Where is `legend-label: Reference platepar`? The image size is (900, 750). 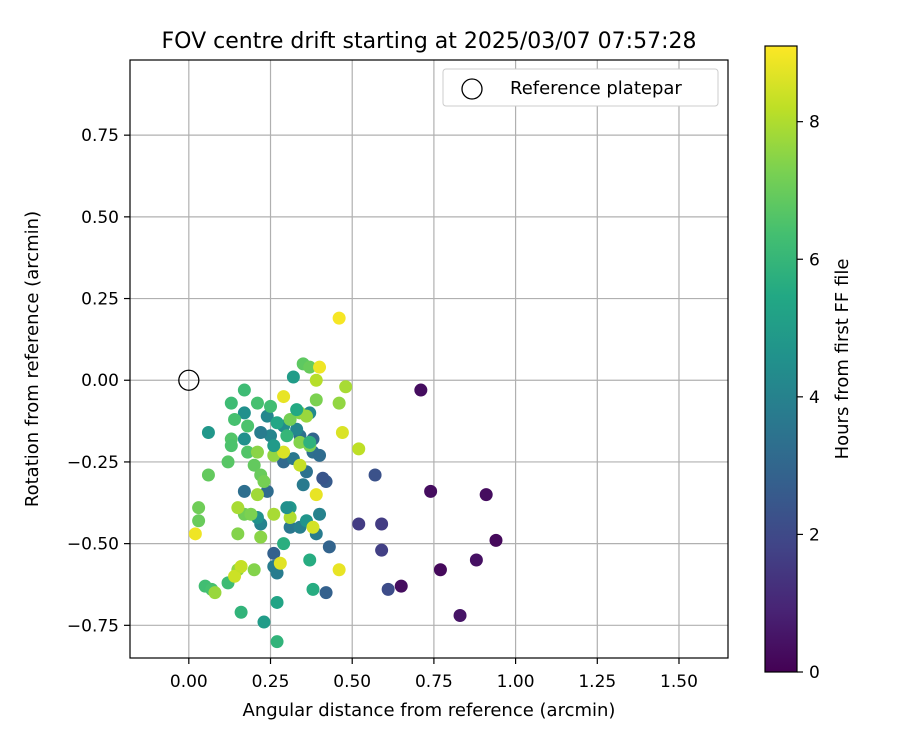
legend-label: Reference platepar is located at coordinates (596, 88).